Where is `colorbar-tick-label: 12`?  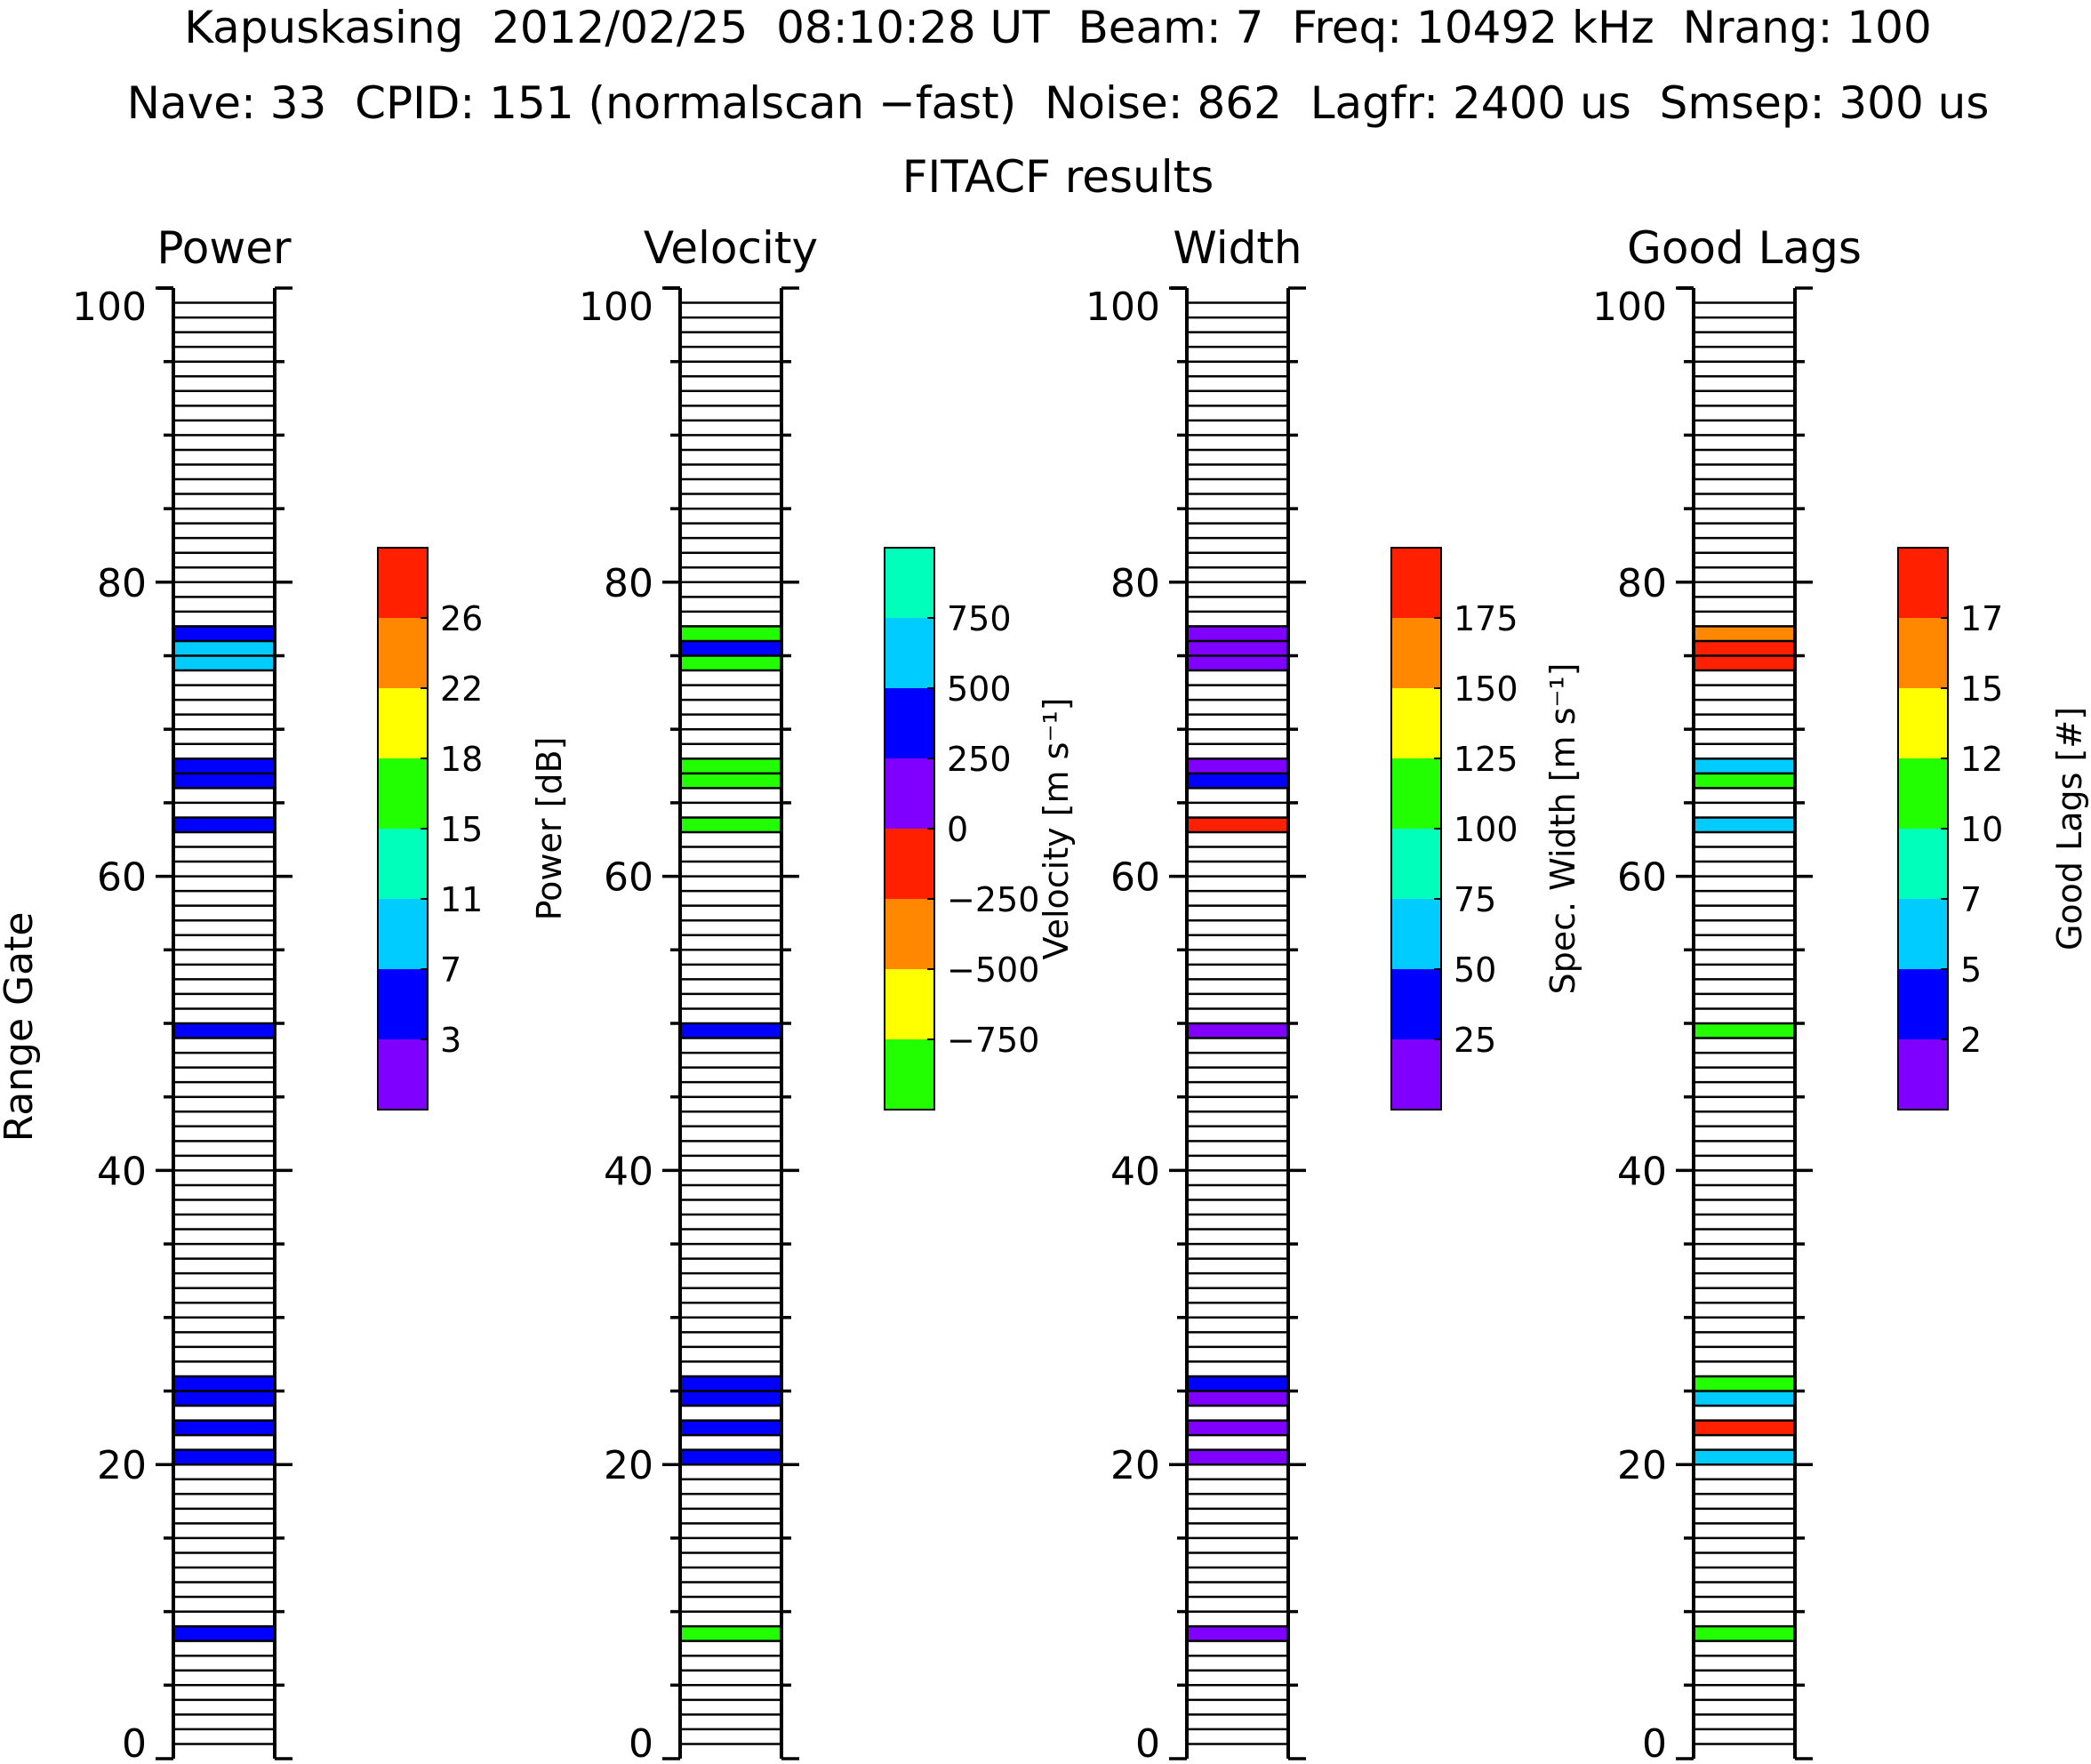 colorbar-tick-label: 12 is located at coordinates (1981, 760).